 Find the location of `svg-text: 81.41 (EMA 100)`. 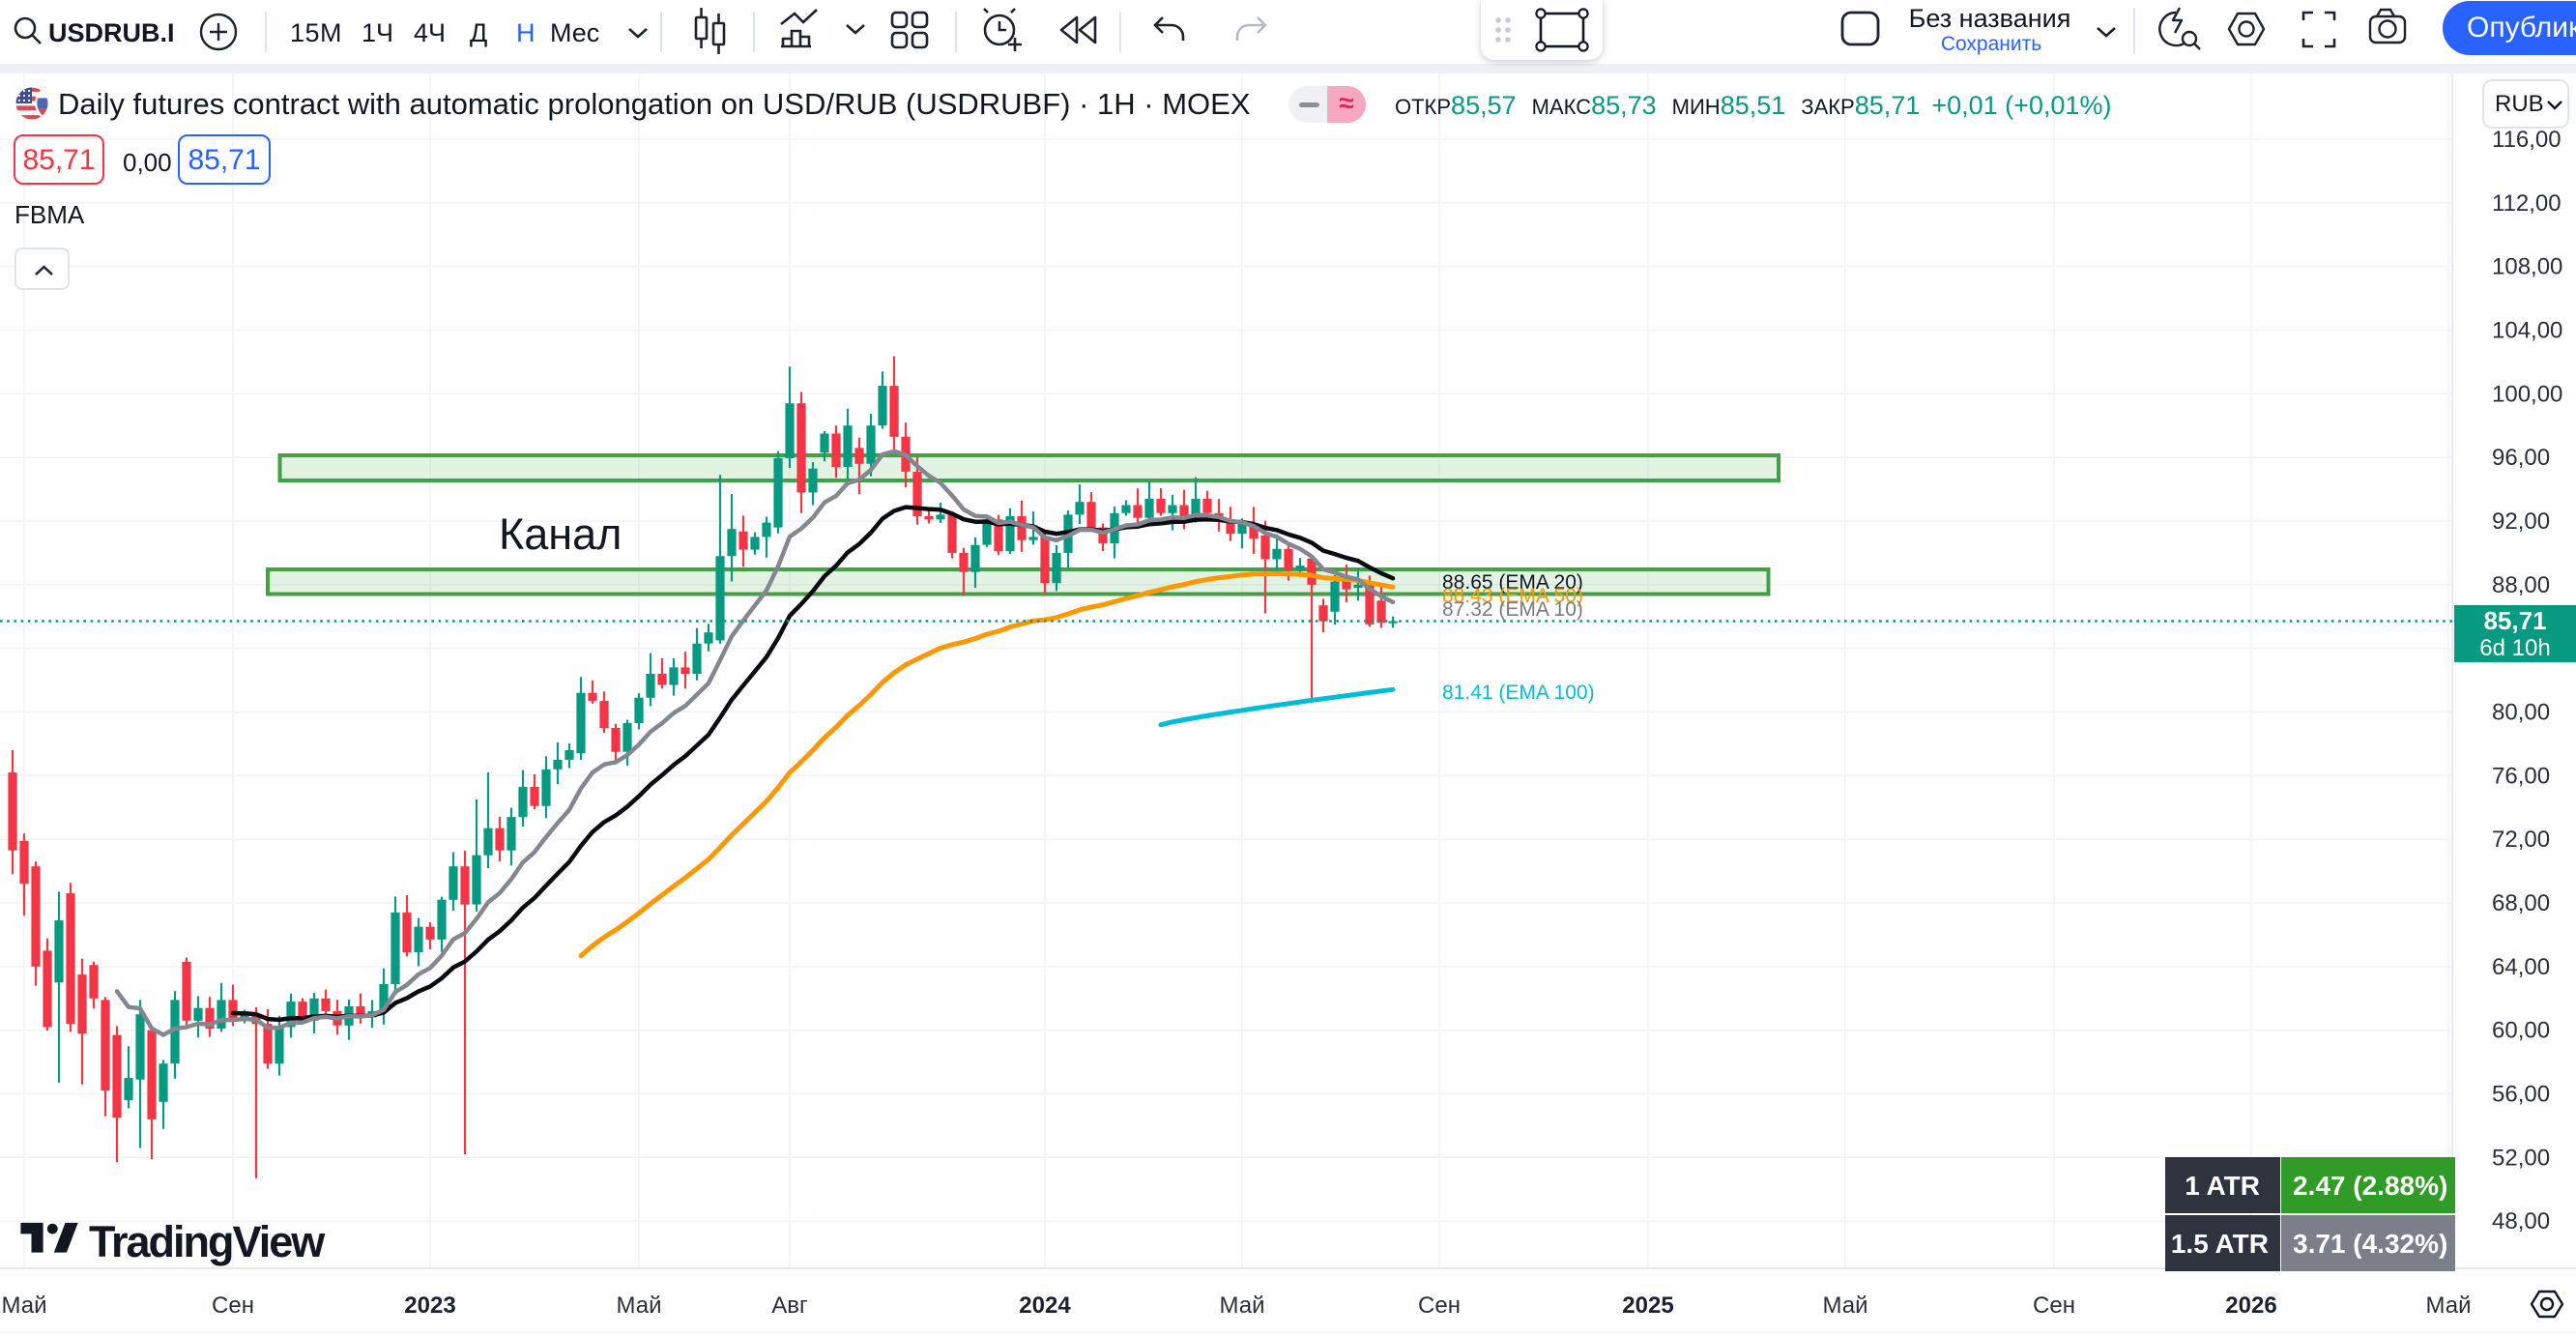

svg-text: 81.41 (EMA 100) is located at coordinates (1518, 693).